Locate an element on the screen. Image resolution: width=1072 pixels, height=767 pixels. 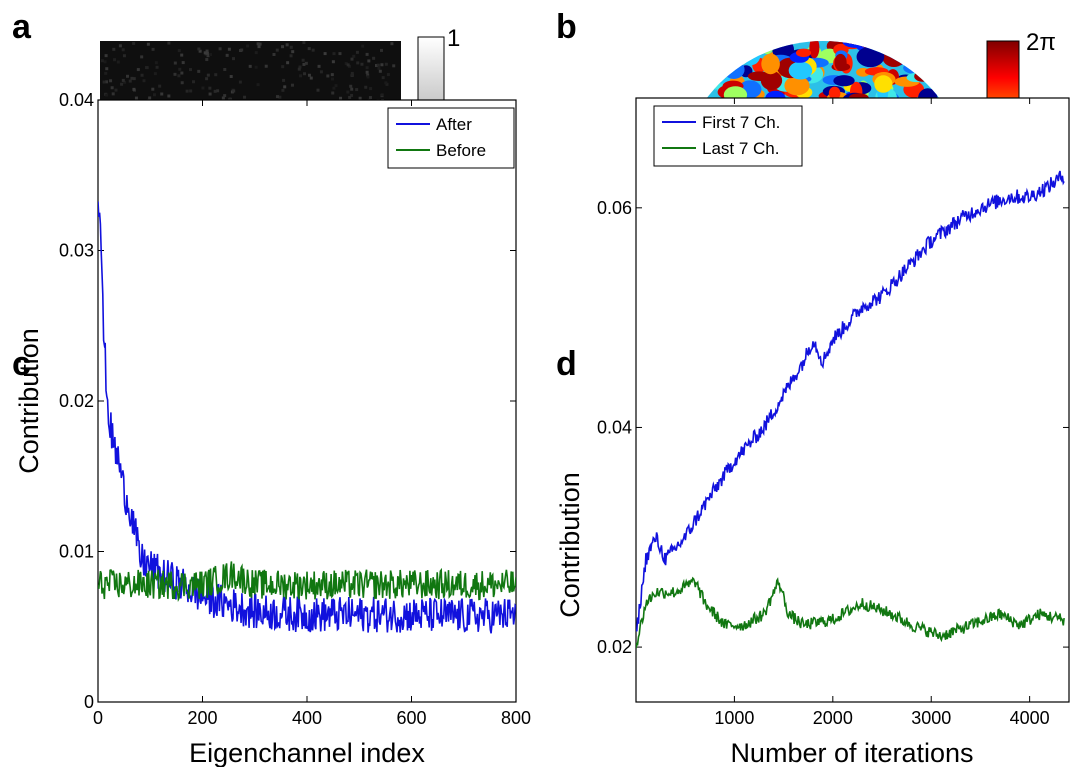
x-tick-label: 3000 is located at coordinates (931, 718).